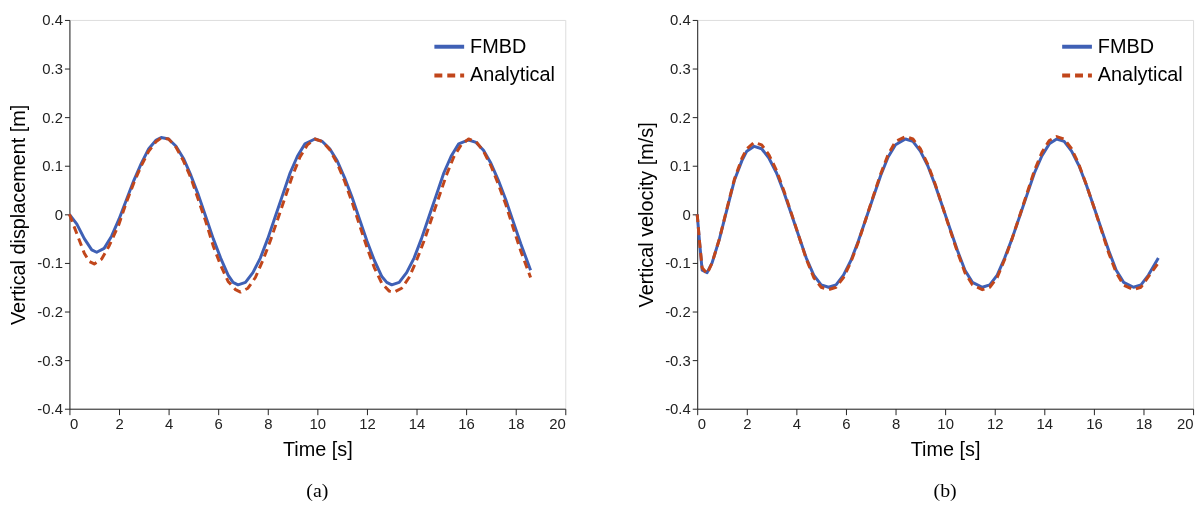 The width and height of the screenshot is (1202, 521). Describe the element at coordinates (317, 490) in the screenshot. I see `text: (a)` at that location.